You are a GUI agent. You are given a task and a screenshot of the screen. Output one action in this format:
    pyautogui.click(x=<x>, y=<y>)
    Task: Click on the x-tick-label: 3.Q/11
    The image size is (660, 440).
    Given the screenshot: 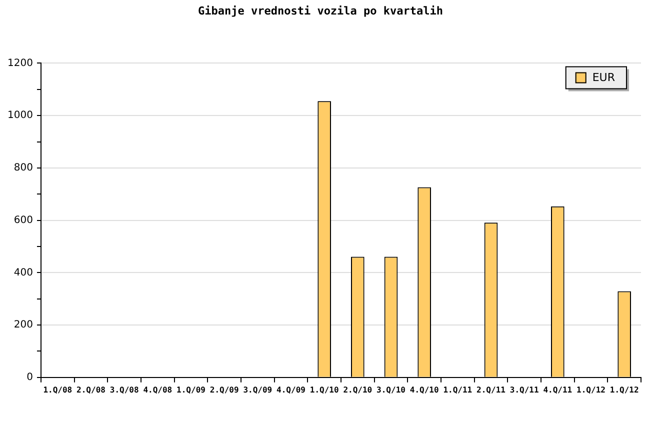 What is the action you would take?
    pyautogui.click(x=524, y=389)
    